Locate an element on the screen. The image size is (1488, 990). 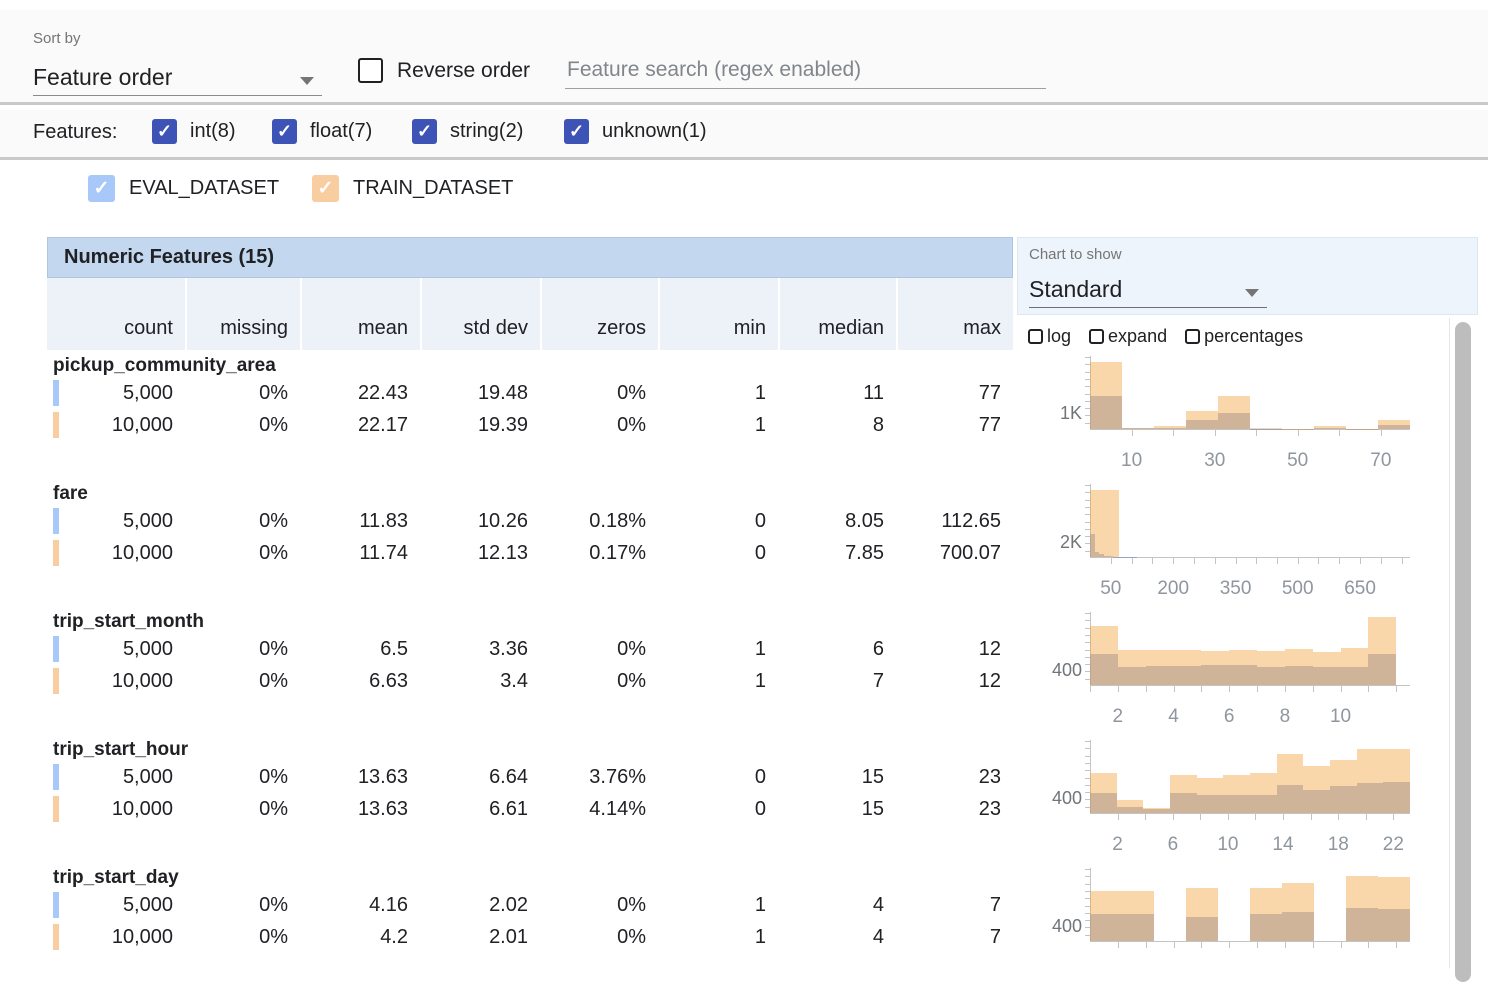
chart-option-log: log is located at coordinates (1049, 336).